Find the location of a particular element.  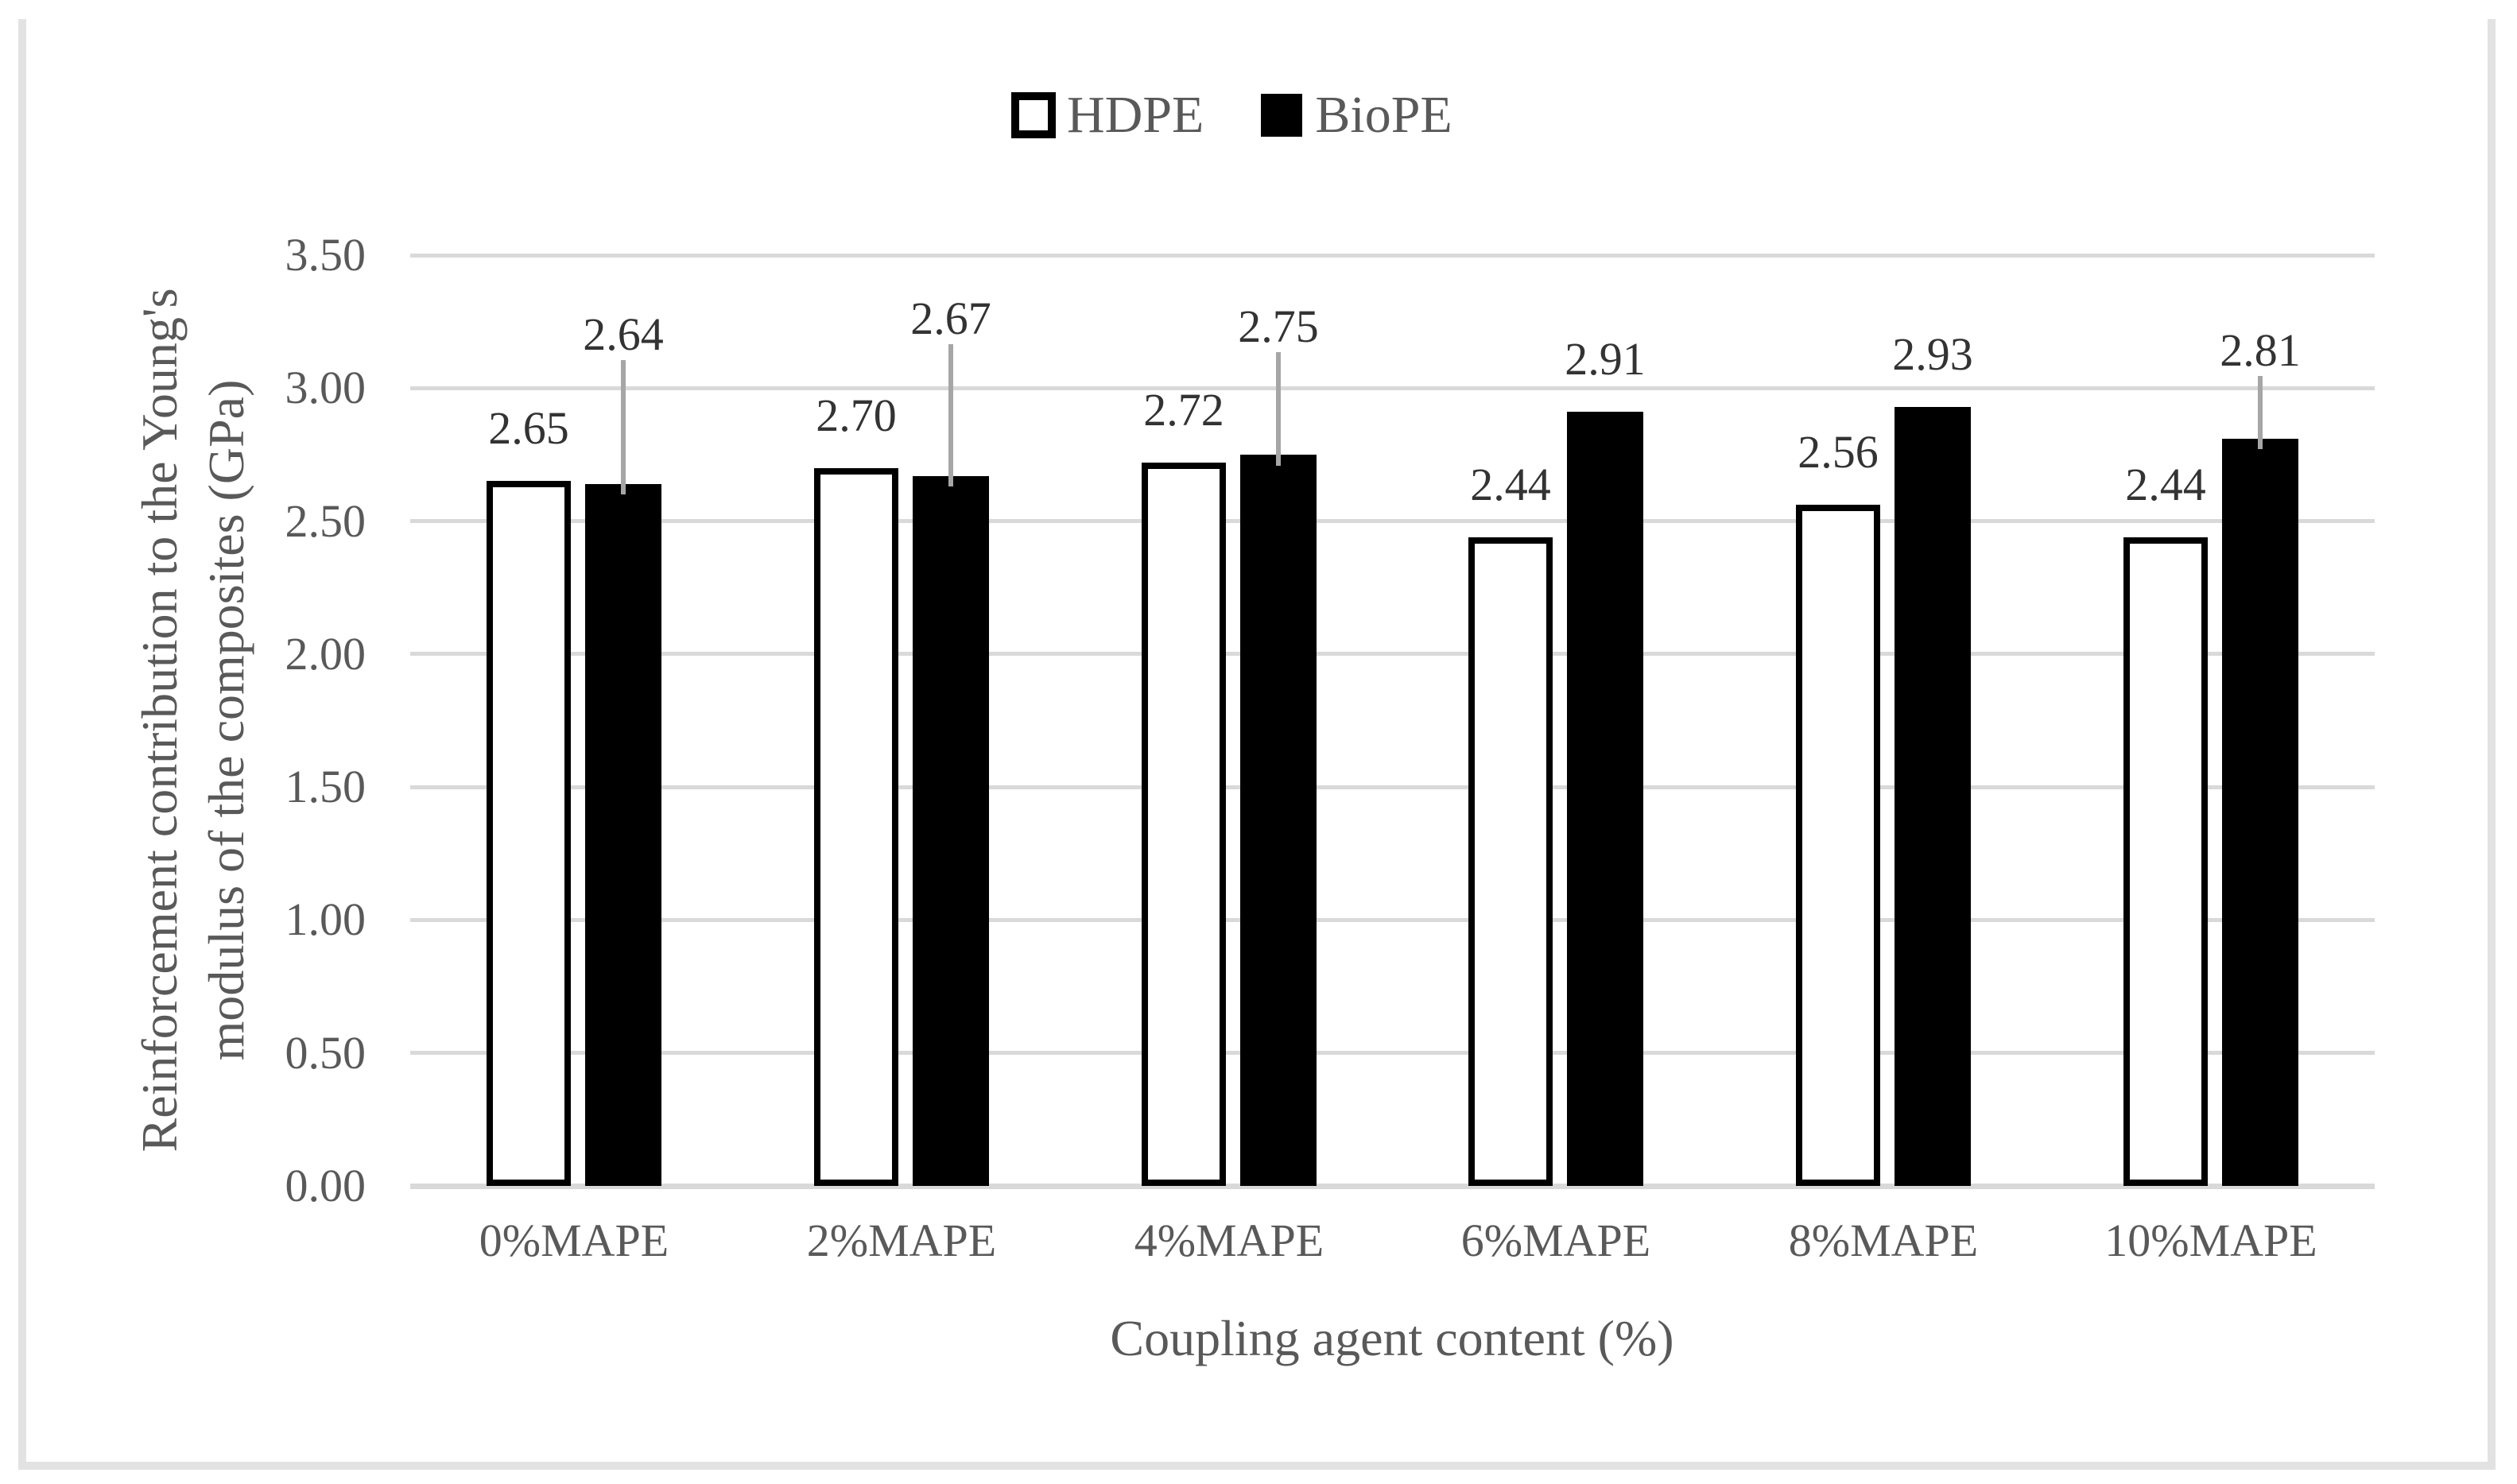

data-label-biope-3: 2.91 is located at coordinates (1605, 359).